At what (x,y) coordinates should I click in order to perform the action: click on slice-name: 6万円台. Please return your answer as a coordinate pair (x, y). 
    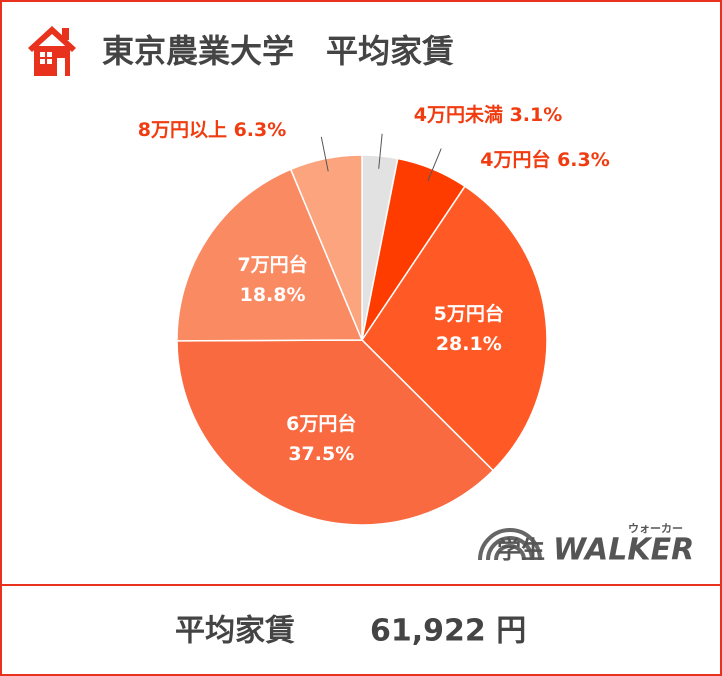
    Looking at the image, I should click on (321, 423).